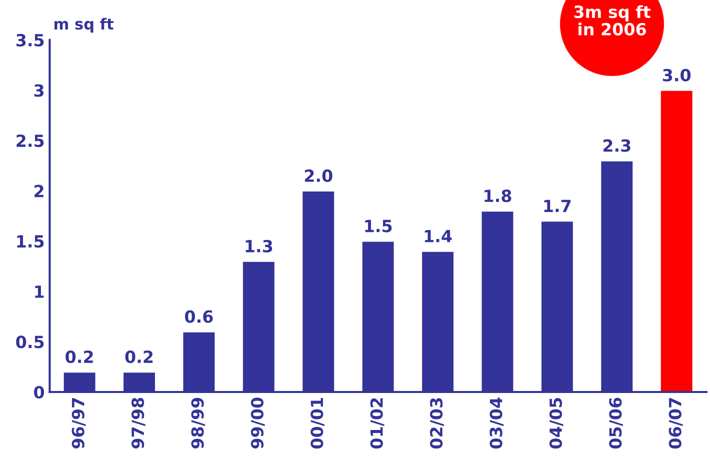 The image size is (710, 459). Describe the element at coordinates (616, 145) in the screenshot. I see `data-label: 2.3` at that location.